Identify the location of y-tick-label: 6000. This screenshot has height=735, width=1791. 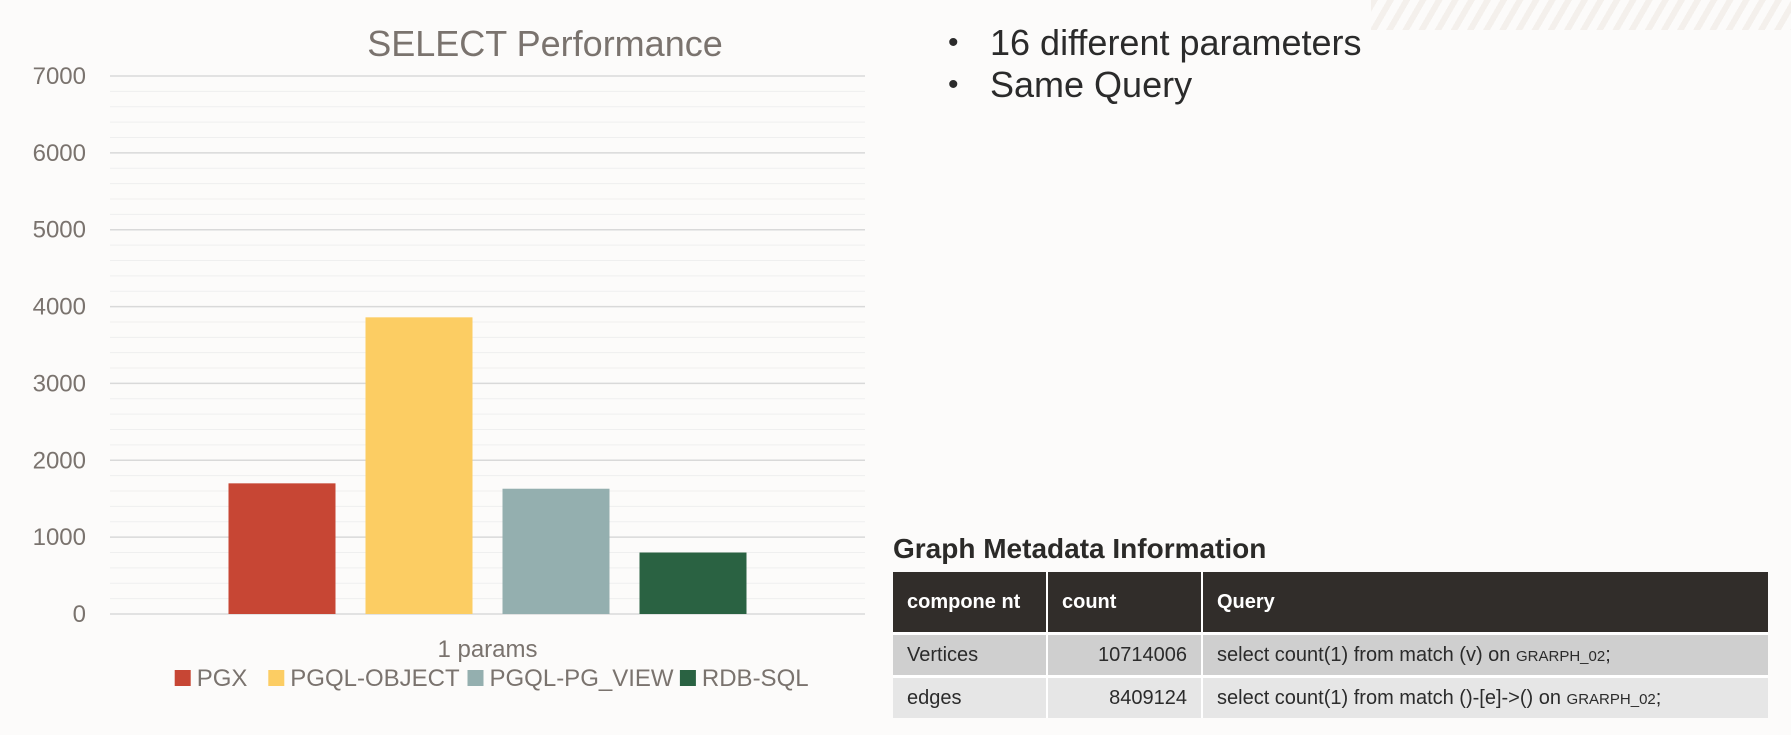
(59, 153).